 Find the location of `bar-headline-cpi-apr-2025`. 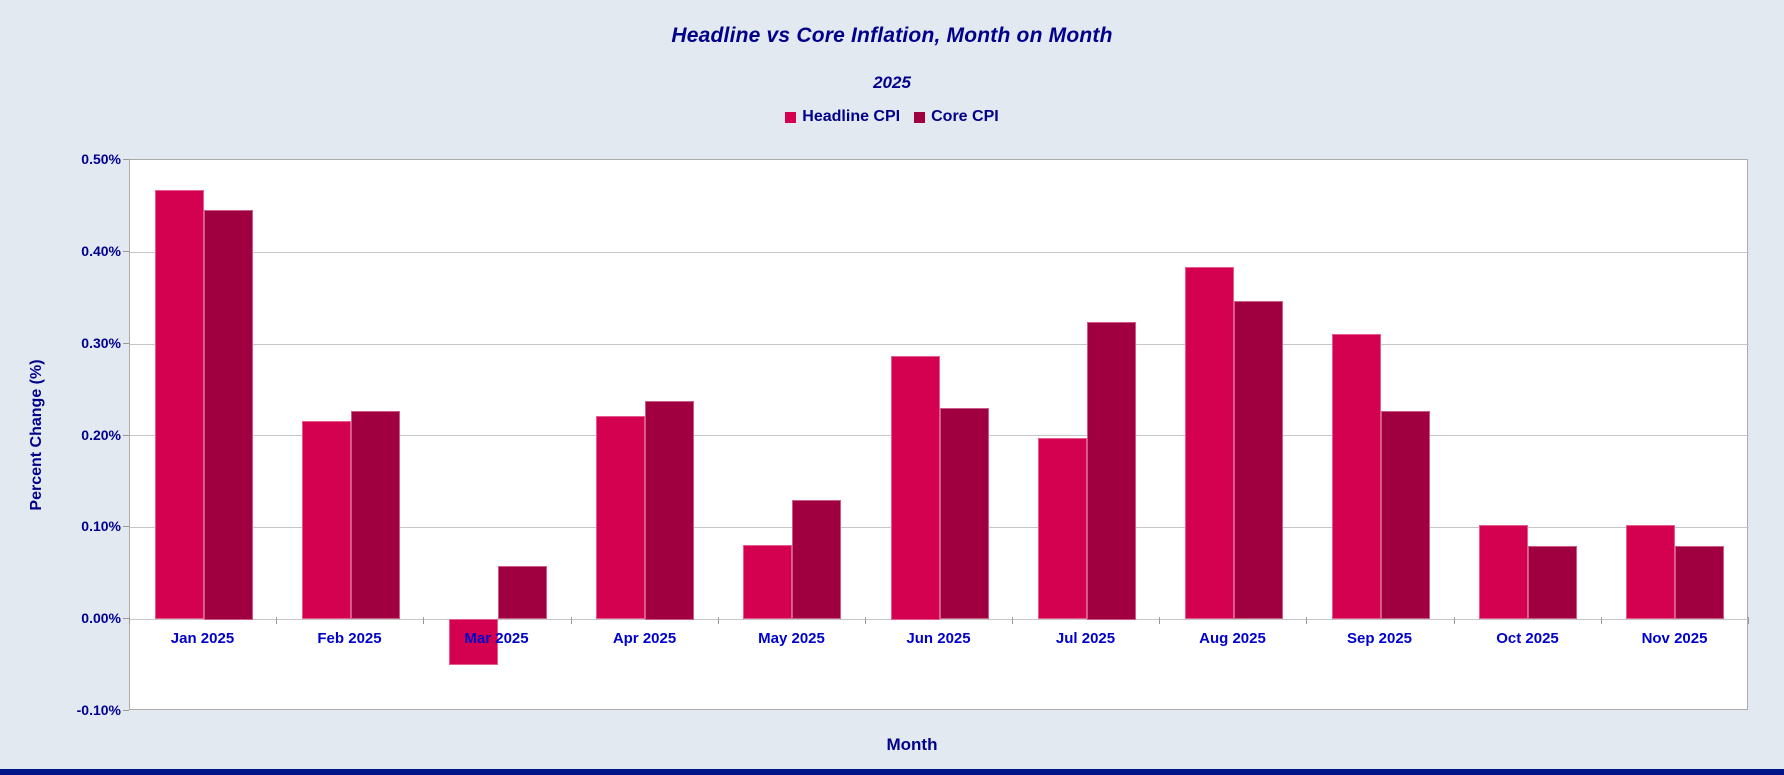

bar-headline-cpi-apr-2025 is located at coordinates (620, 517).